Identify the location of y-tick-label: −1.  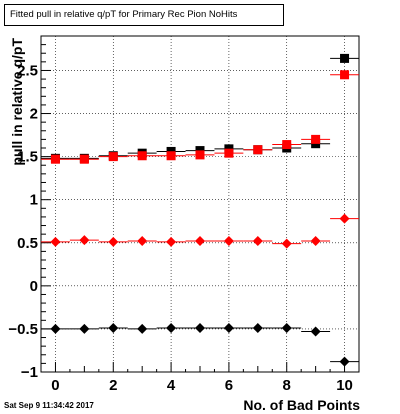
(29, 372).